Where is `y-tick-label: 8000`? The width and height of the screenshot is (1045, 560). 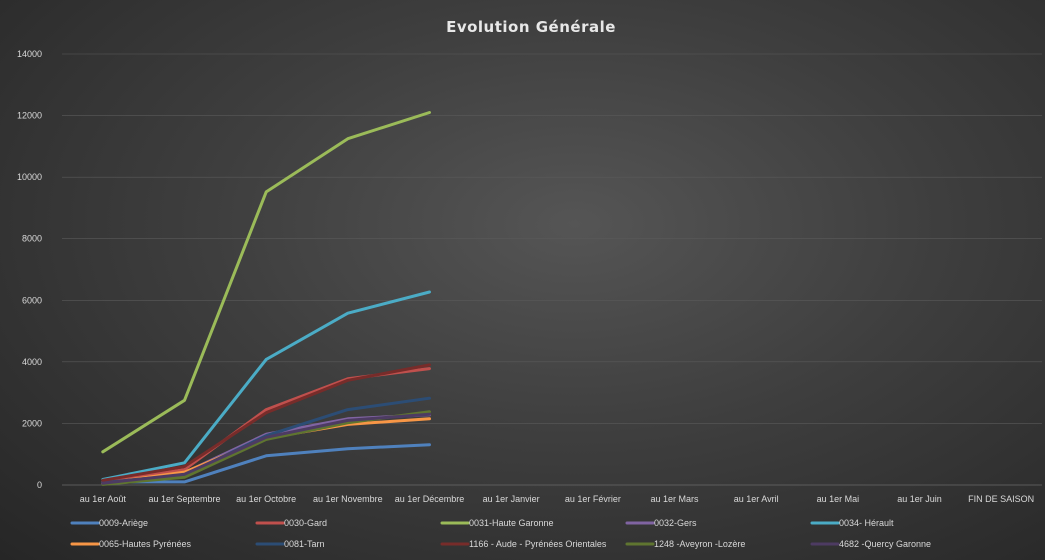
y-tick-label: 8000 is located at coordinates (32, 239).